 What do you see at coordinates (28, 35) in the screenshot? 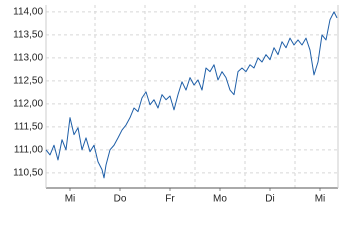
I see `y-tick-label: 113,50` at bounding box center [28, 35].